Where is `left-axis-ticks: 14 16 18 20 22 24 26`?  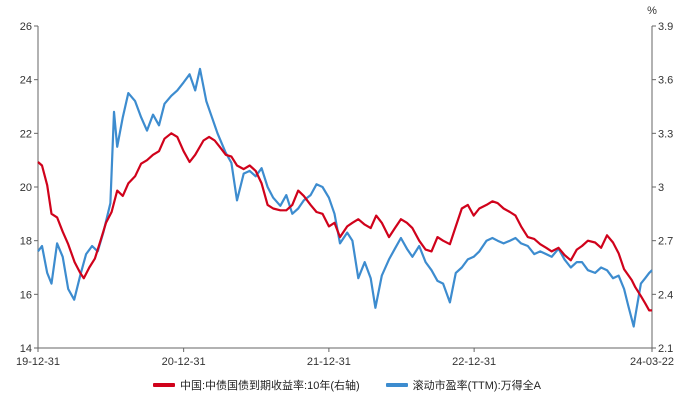
left-axis-ticks: 14 16 18 20 22 24 26 is located at coordinates (29, 188).